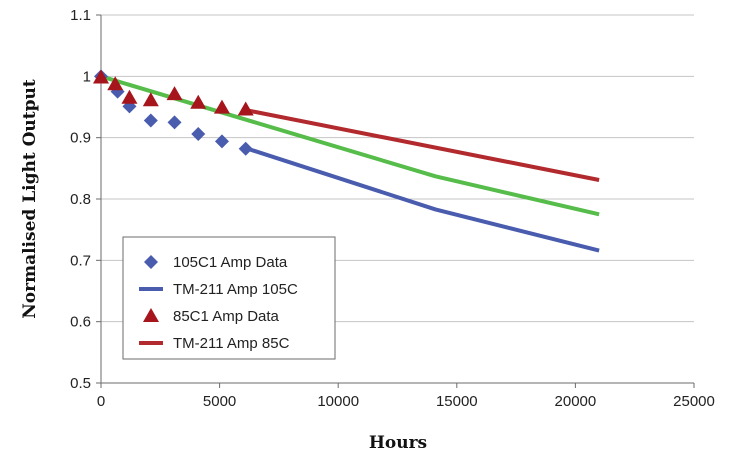 The image size is (737, 469). I want to click on y-tick-label: 1, so click(87, 76).